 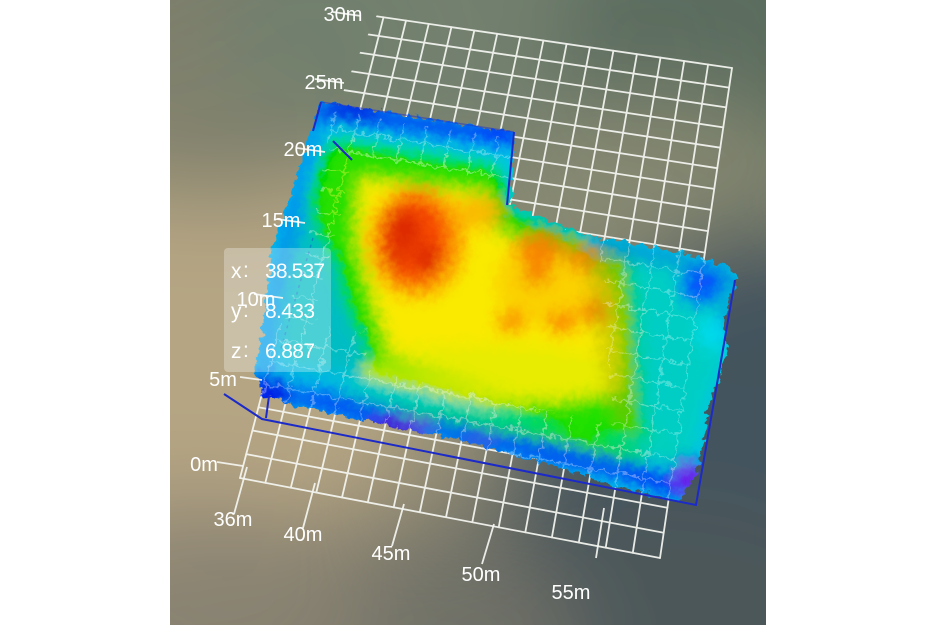 What do you see at coordinates (343, 15) in the screenshot?
I see `svg-text: 30m` at bounding box center [343, 15].